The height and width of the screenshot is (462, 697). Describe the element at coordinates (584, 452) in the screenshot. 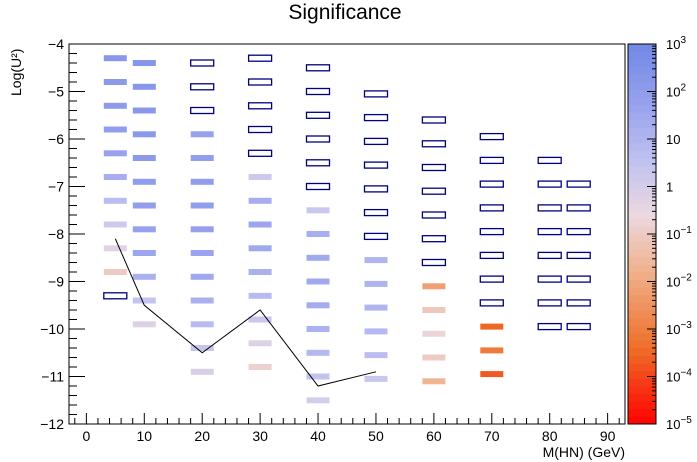

I see `x-axis-label: M(HN) (GeV)` at that location.